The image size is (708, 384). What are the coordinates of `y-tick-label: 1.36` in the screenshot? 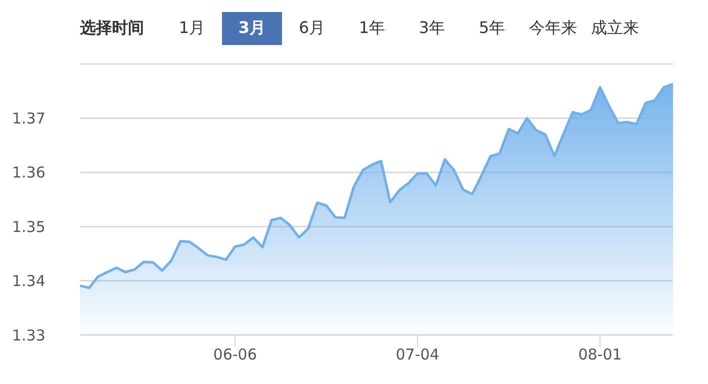 It's located at (29, 173).